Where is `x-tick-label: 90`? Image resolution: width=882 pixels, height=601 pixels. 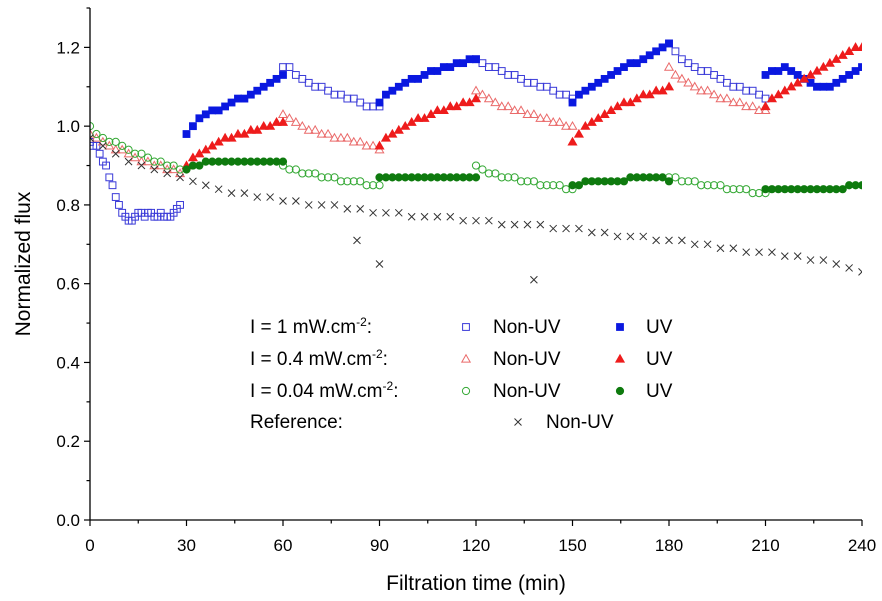
x-tick-label: 90 is located at coordinates (379, 545).